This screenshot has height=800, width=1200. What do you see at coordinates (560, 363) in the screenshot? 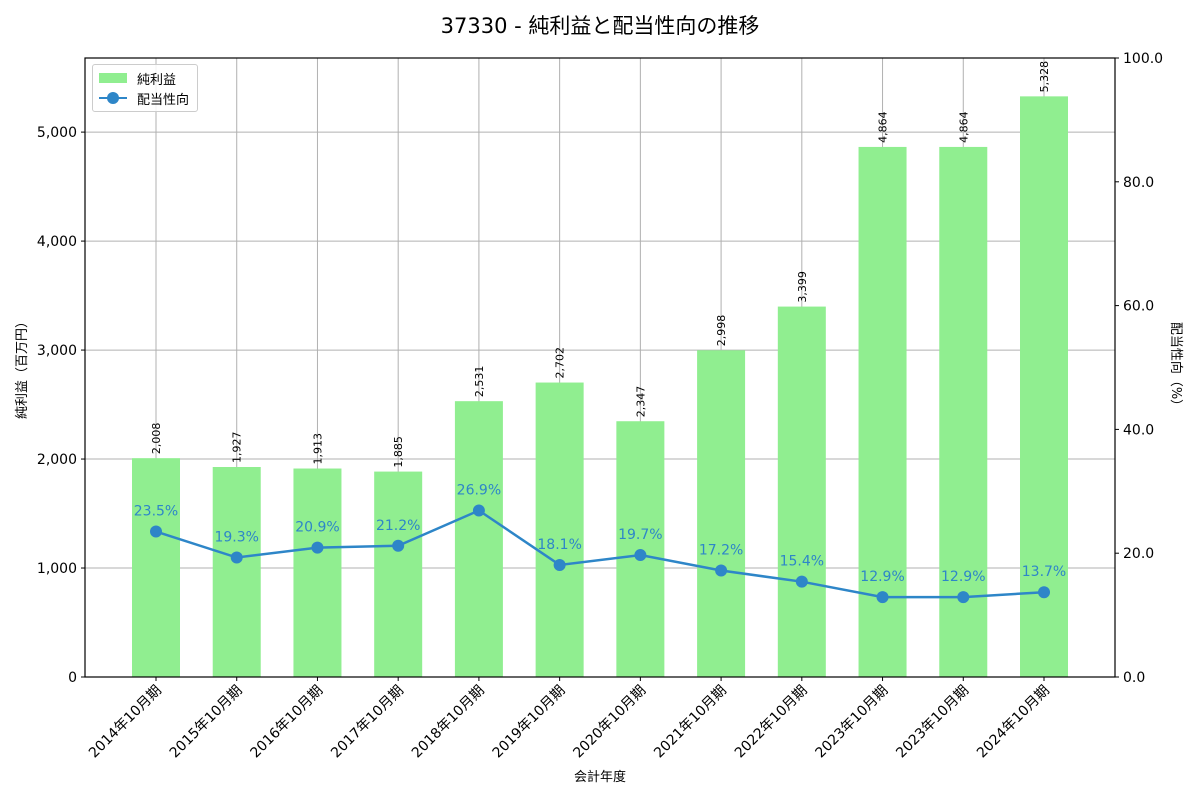
I see `bar-value-label: 2,702` at bounding box center [560, 363].